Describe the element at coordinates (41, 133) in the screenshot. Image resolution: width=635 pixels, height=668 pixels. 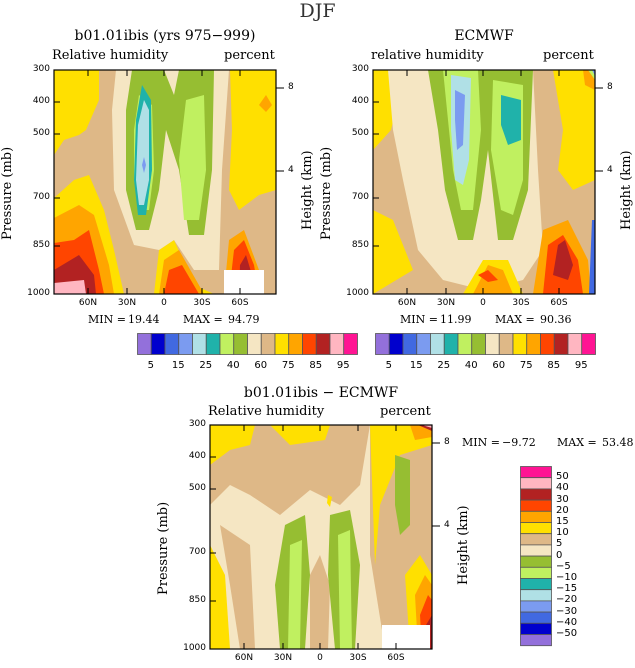
I see `y-tick-label: 500` at that location.